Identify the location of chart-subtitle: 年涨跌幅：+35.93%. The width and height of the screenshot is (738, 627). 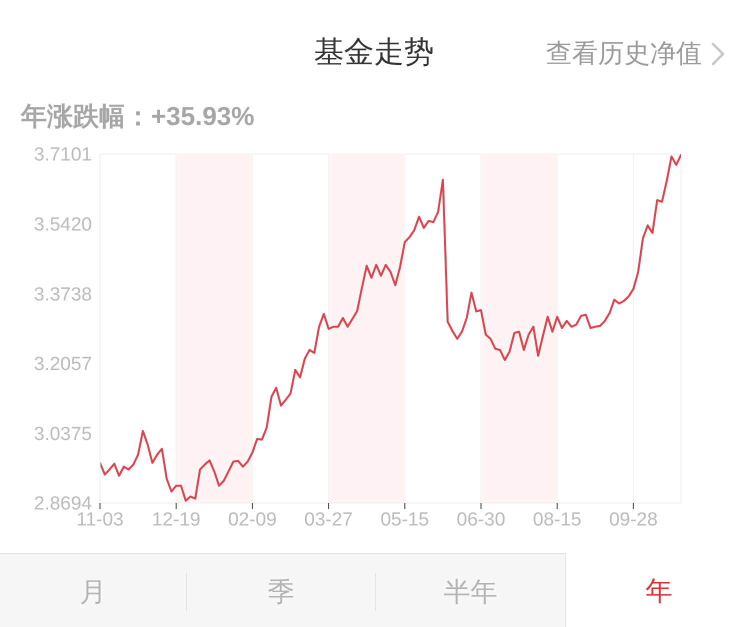
(137, 116).